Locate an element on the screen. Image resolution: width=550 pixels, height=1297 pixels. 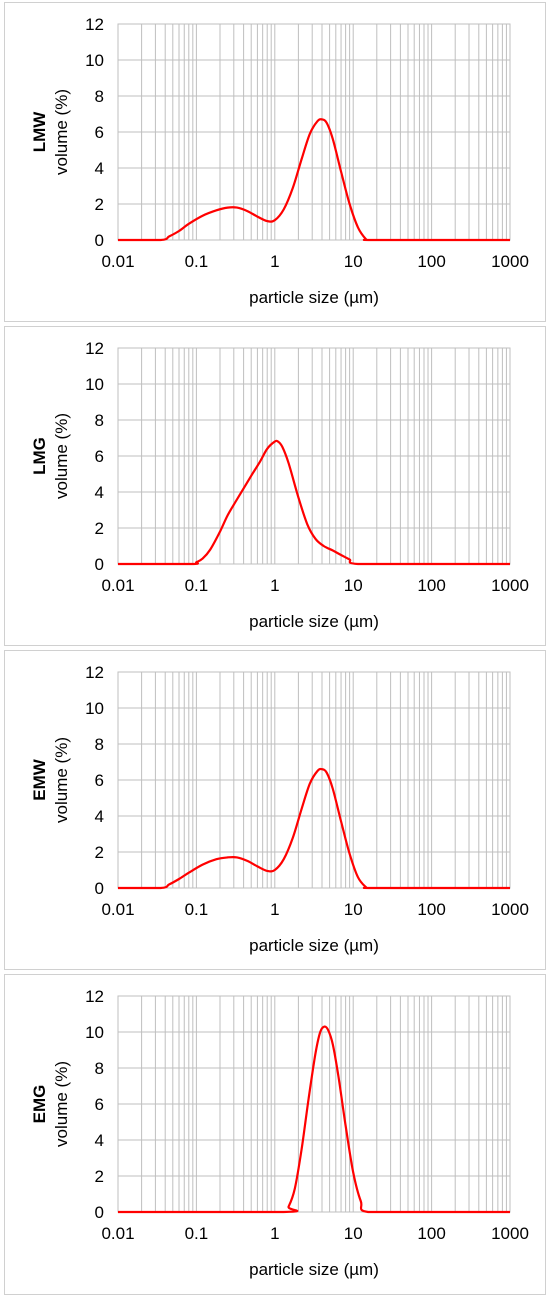
y-axis-title: LMW is located at coordinates (39, 132).